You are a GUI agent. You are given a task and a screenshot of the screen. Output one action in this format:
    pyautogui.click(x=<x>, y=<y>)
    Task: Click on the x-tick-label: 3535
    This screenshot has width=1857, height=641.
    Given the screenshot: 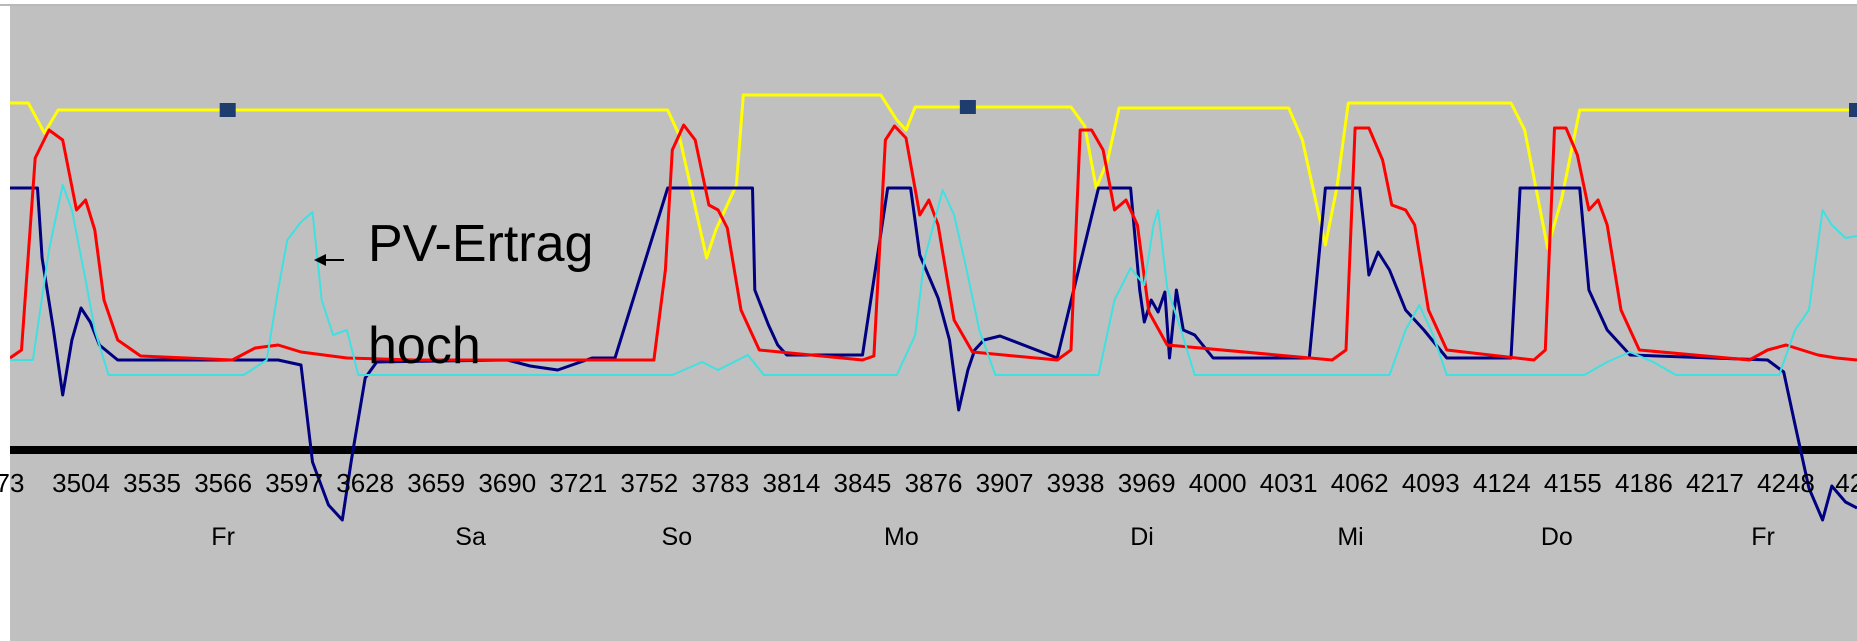 What is the action you would take?
    pyautogui.click(x=152, y=483)
    